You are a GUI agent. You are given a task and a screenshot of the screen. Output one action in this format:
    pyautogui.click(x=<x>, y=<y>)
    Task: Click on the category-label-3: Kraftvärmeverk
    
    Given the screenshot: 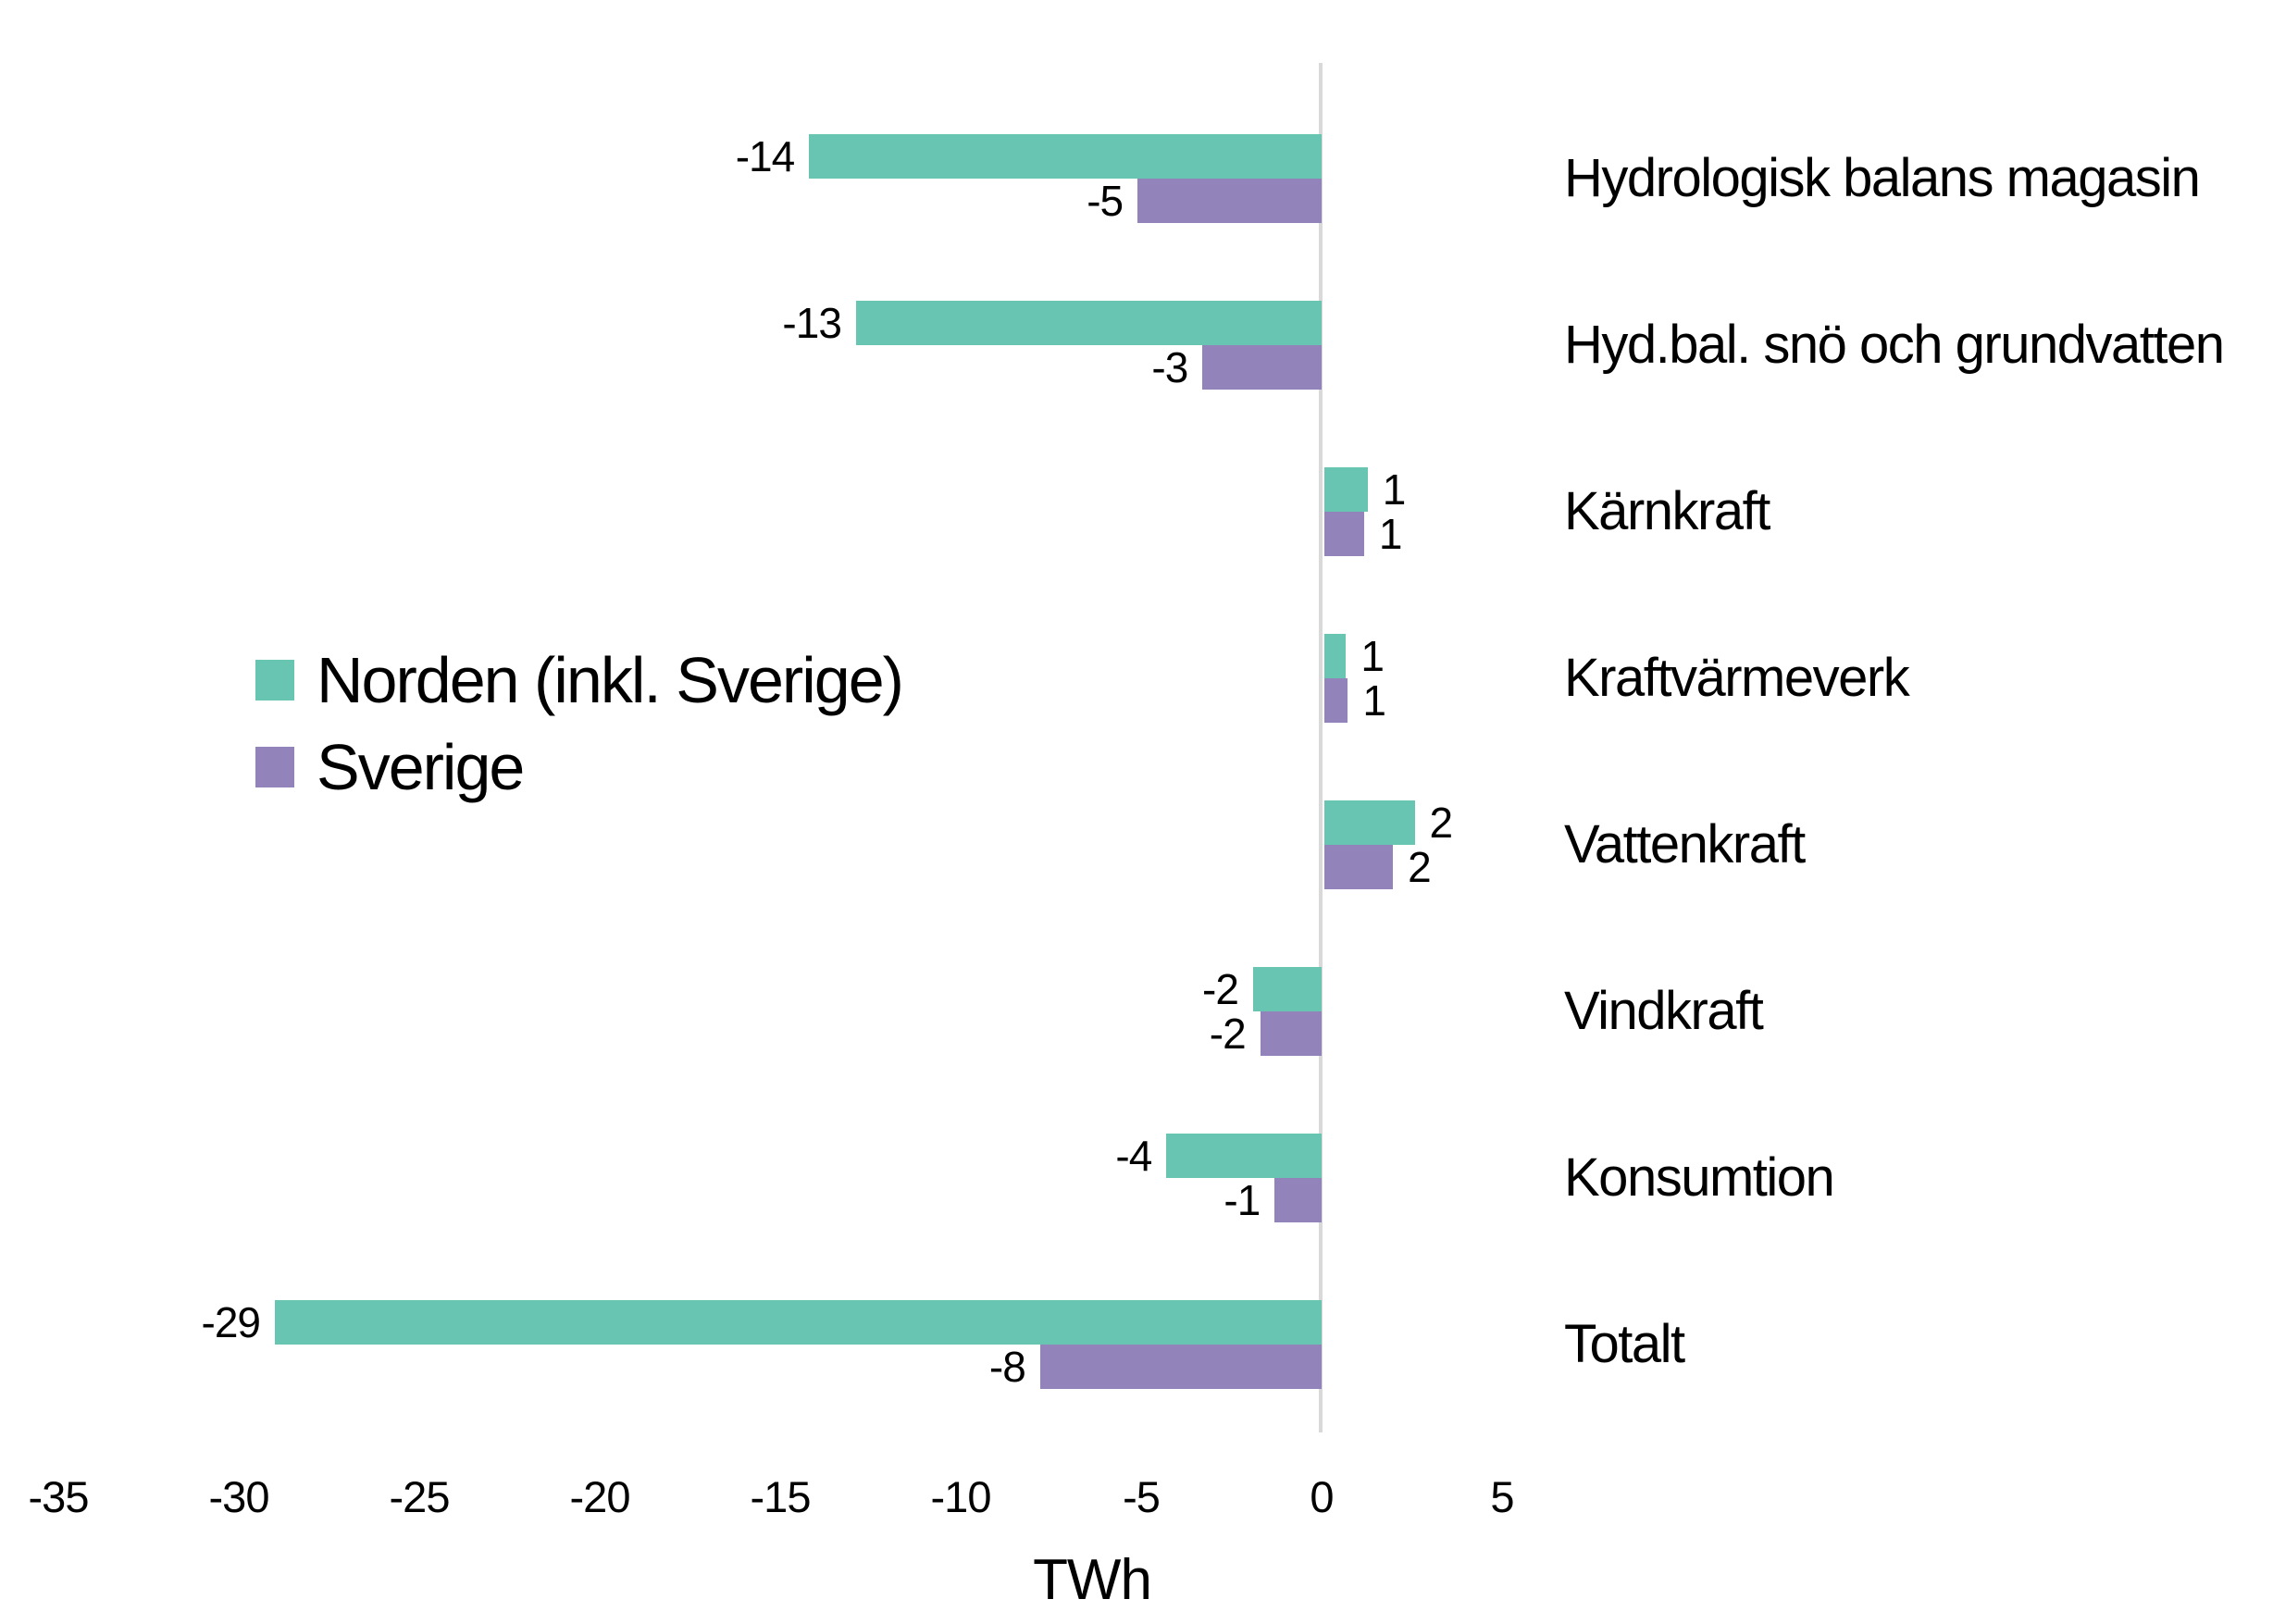 What is the action you would take?
    pyautogui.click(x=1737, y=678)
    